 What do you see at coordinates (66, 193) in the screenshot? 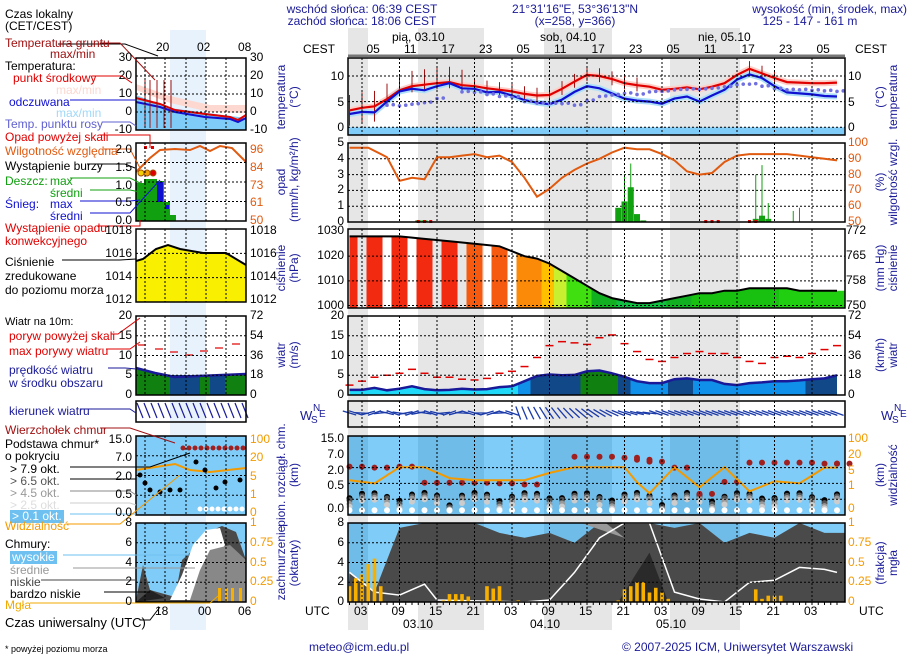
I see `legend-rain-mean: średni` at bounding box center [66, 193].